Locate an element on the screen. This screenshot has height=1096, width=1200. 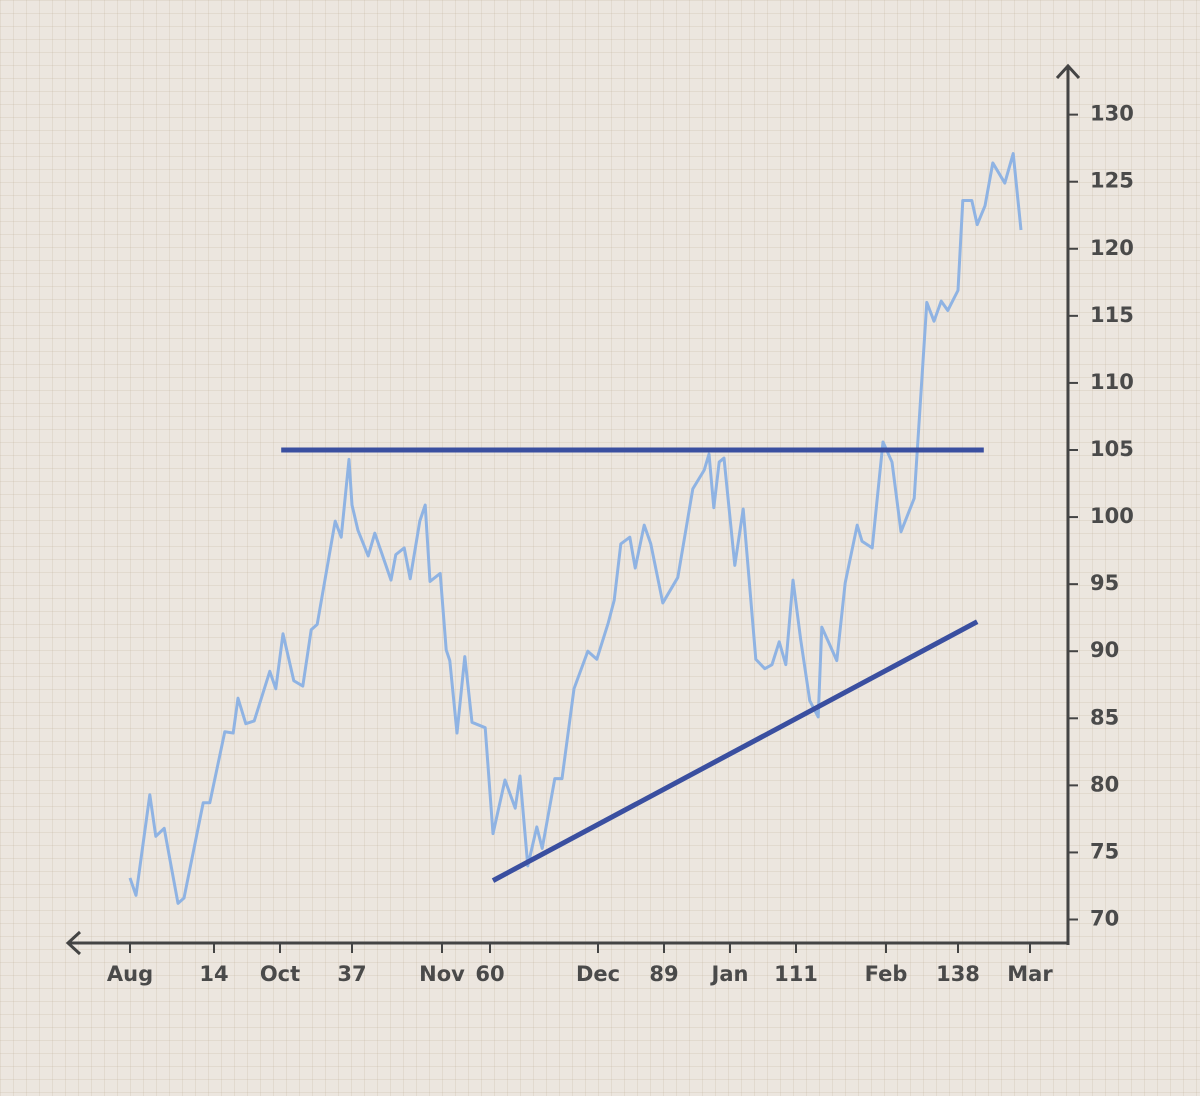
y-tick-label: 70 is located at coordinates (1104, 919).